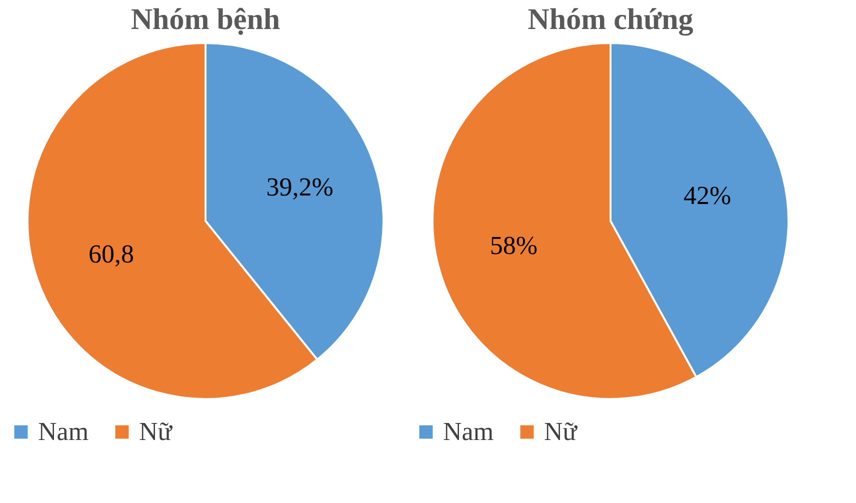 This screenshot has height=503, width=856. I want to click on chart-title: Nhóm bệnh, so click(205, 19).